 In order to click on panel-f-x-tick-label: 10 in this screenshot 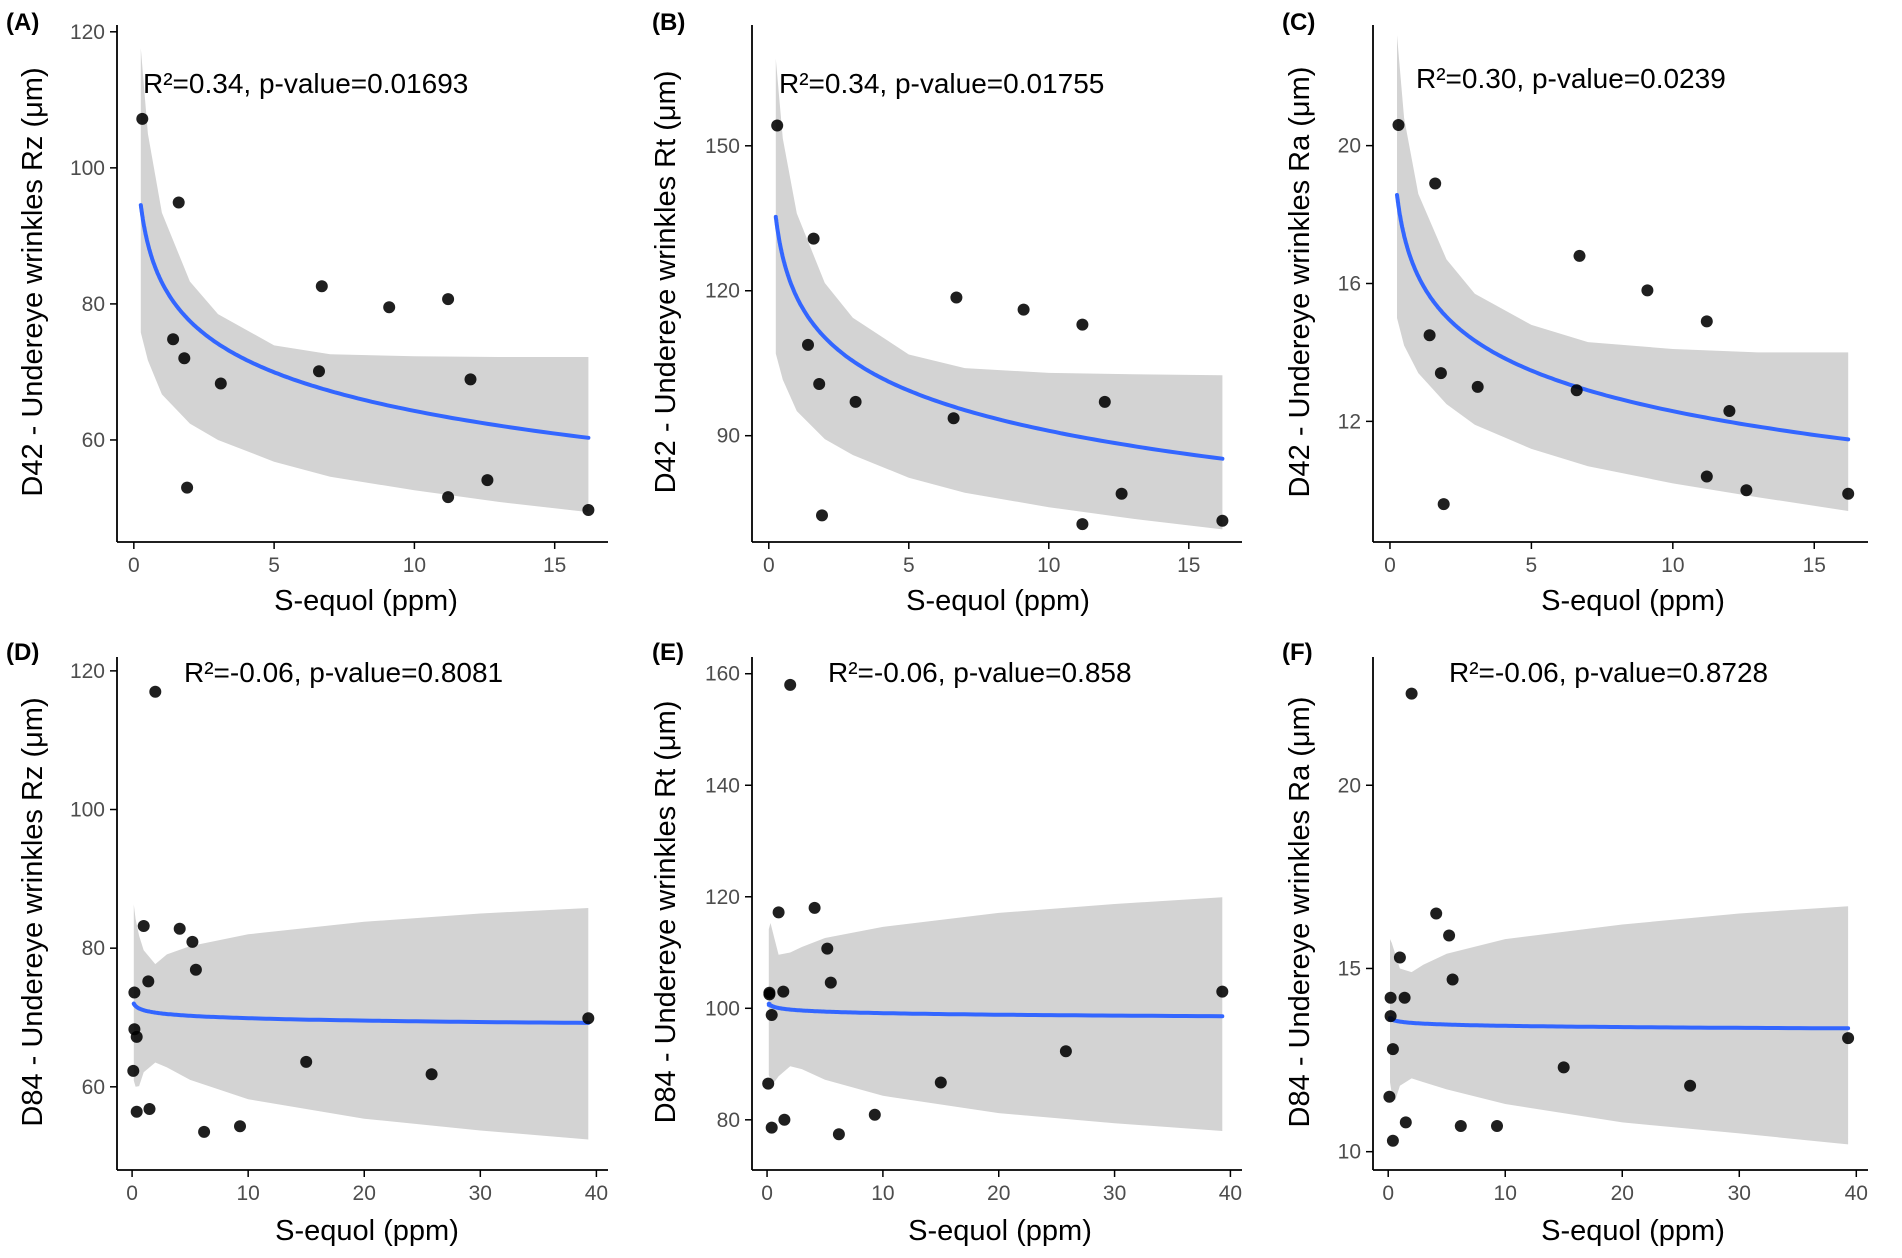, I will do `click(1505, 1193)`.